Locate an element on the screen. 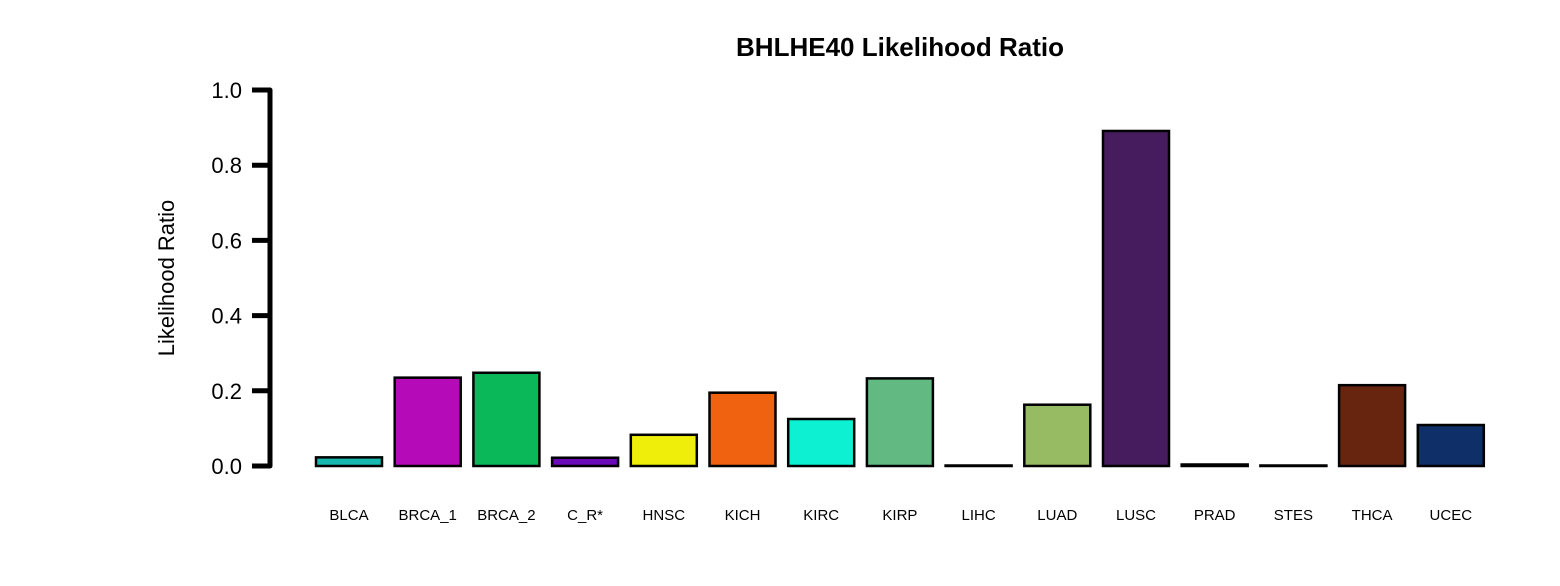 The width and height of the screenshot is (1560, 586). bar-kirc is located at coordinates (821, 442).